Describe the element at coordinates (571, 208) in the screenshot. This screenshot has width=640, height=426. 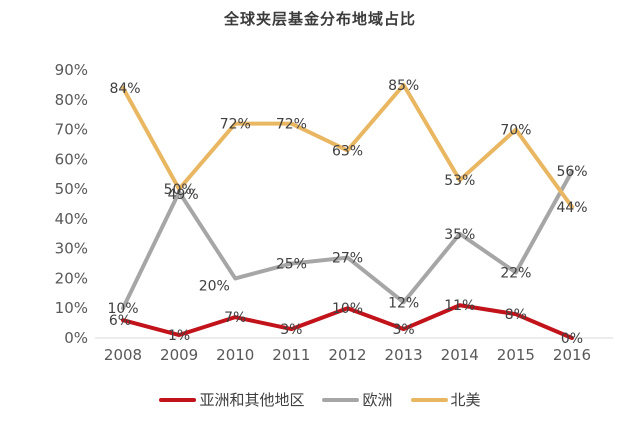
I see `data-label-2-2016: 44%` at that location.